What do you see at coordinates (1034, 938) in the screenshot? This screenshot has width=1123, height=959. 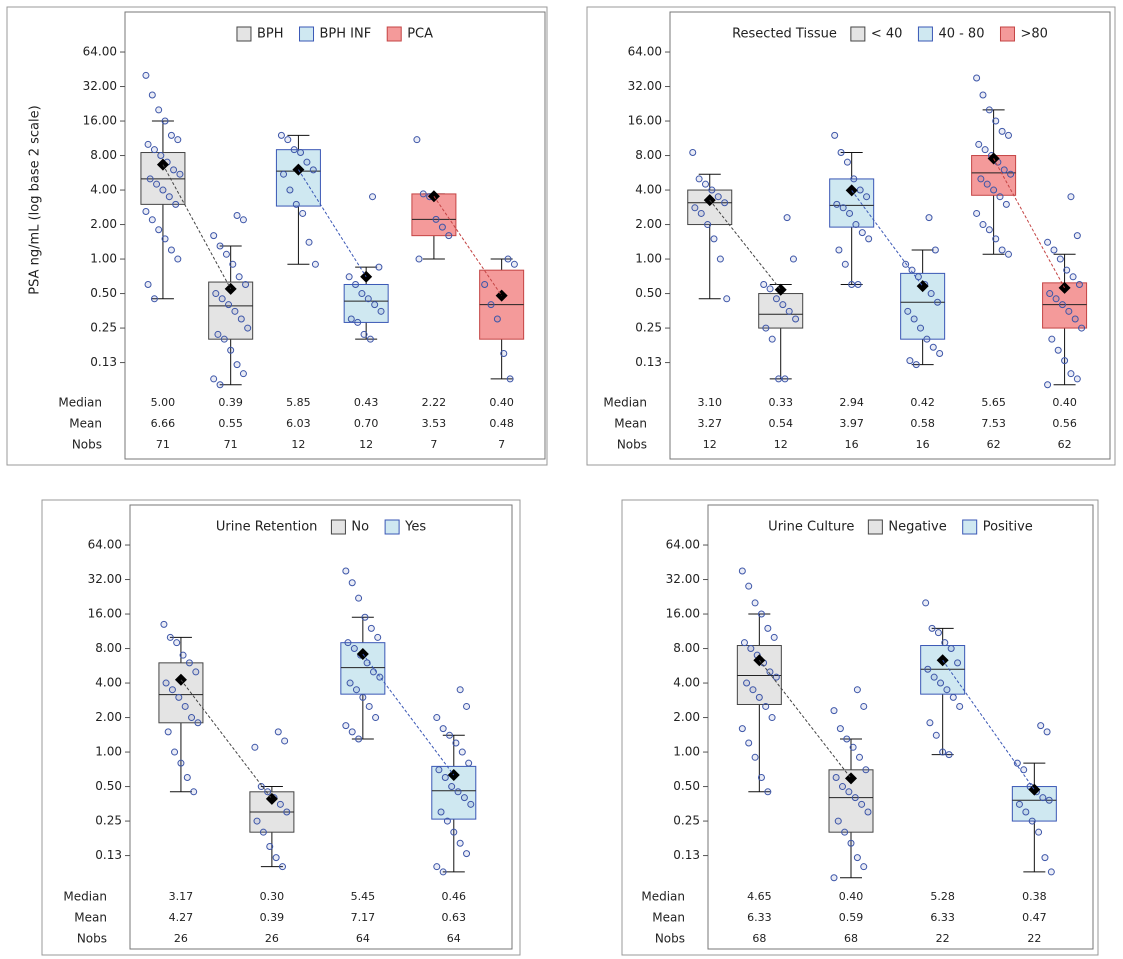 I see `table-nobs: 22` at bounding box center [1034, 938].